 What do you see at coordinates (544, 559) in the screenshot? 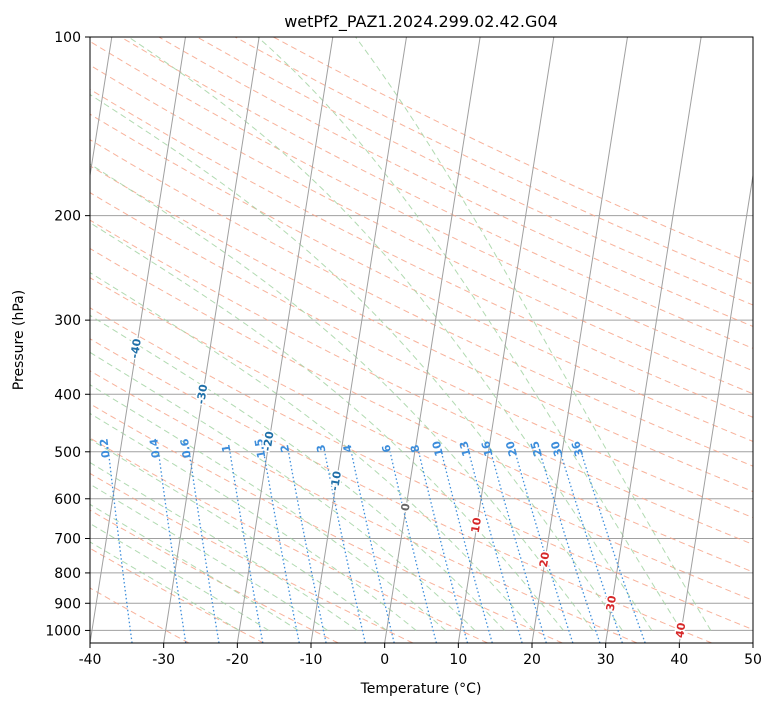
I see `isotherm-label: 20` at bounding box center [544, 559].